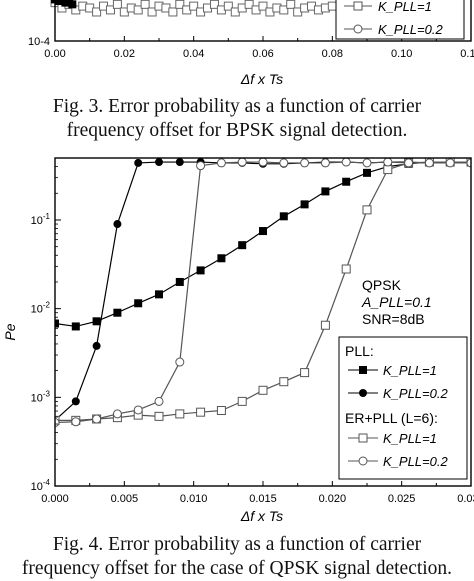  I want to click on fig4-y-axis-label: Pe, so click(10, 331).